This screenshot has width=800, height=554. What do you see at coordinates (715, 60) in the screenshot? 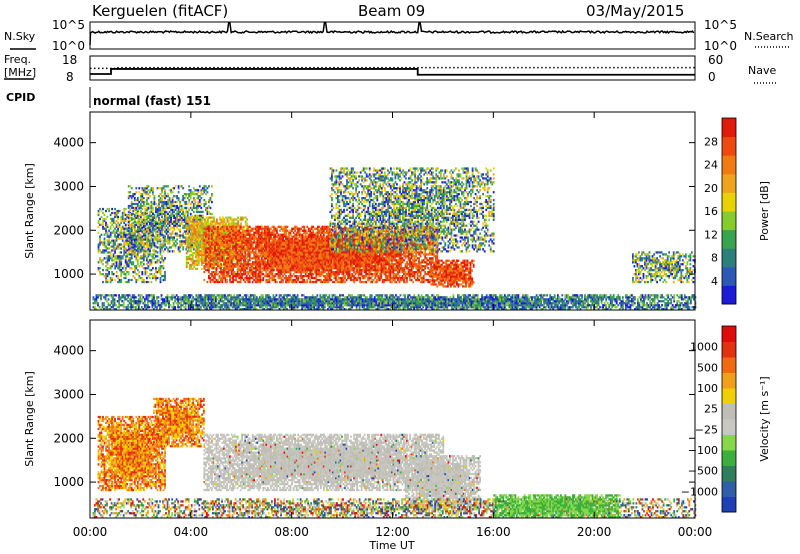
I see `nave-tick-top: 60` at bounding box center [715, 60].